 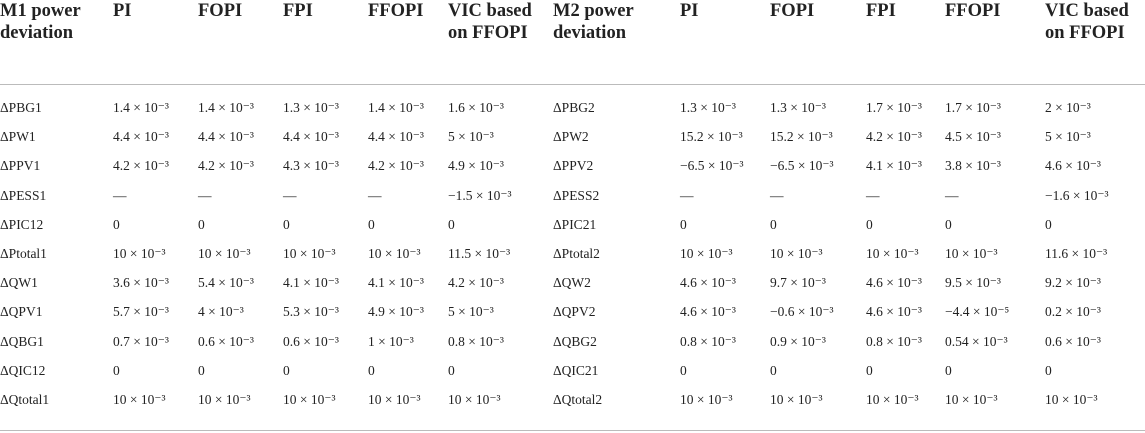 I want to click on table-cell: 5.7 × 10⁻³, so click(x=141, y=312).